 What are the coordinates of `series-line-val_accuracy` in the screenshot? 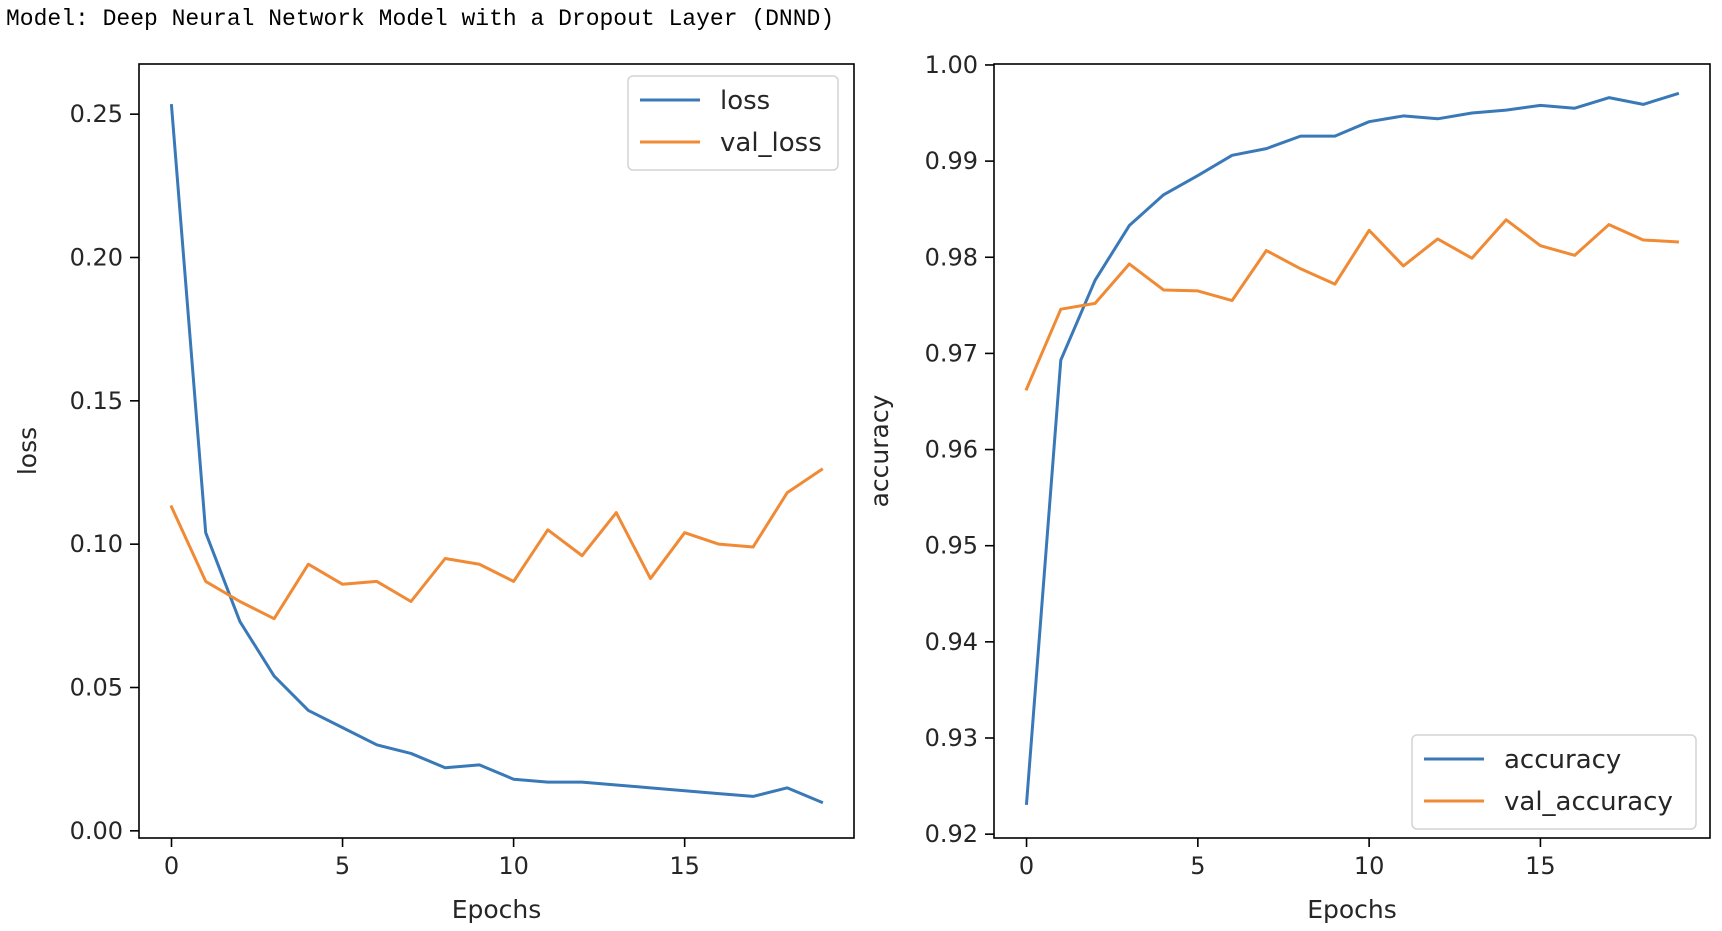 It's located at (1352, 304).